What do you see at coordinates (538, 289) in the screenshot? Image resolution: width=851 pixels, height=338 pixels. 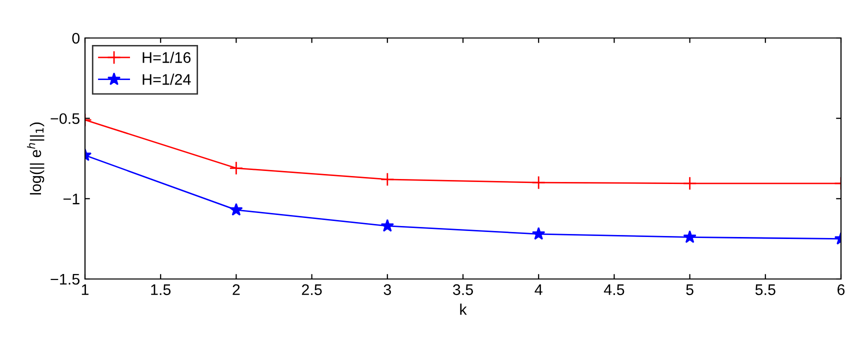 I see `x-tick-label: 4` at bounding box center [538, 289].